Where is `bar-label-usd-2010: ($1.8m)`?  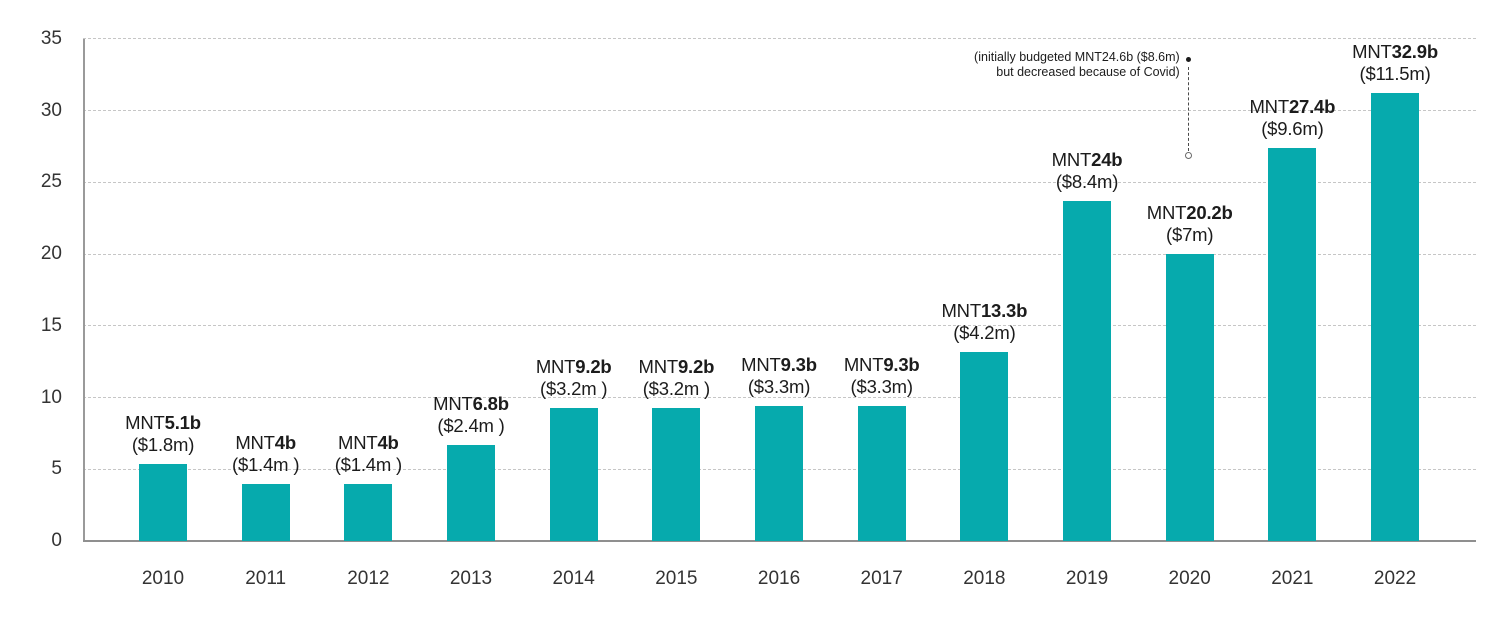 bar-label-usd-2010: ($1.8m) is located at coordinates (163, 444).